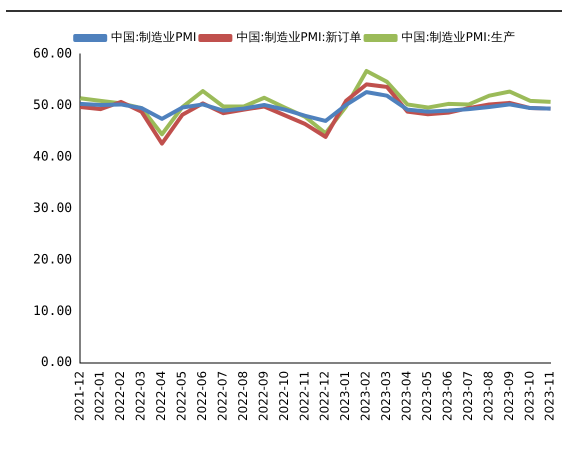  What do you see at coordinates (365, 395) in the screenshot?
I see `x-tick-label: 2023-02` at bounding box center [365, 395].